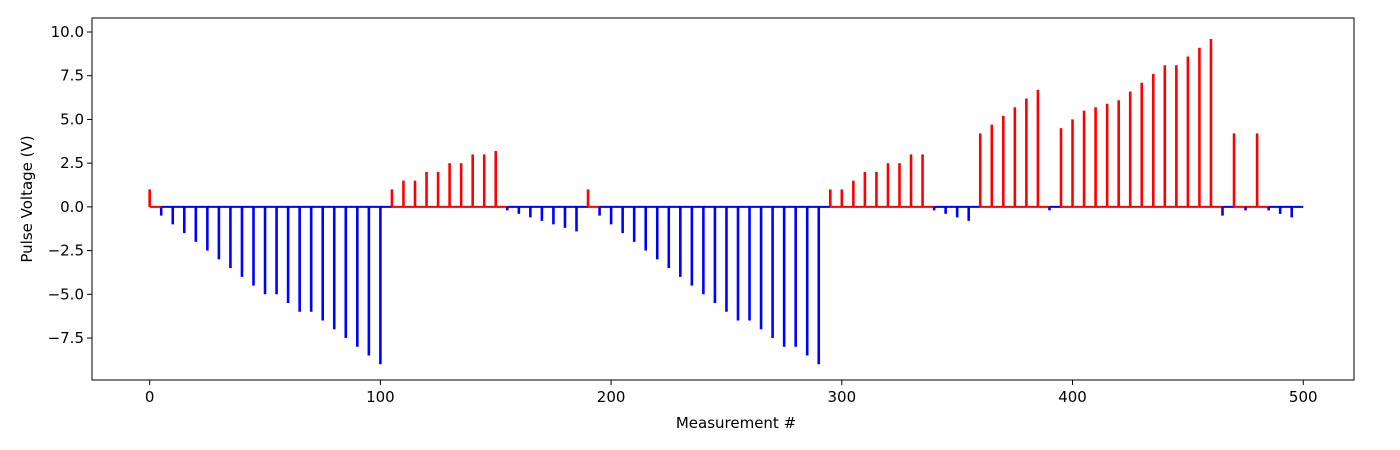  Describe the element at coordinates (380, 397) in the screenshot. I see `x-tick-label: 100` at that location.